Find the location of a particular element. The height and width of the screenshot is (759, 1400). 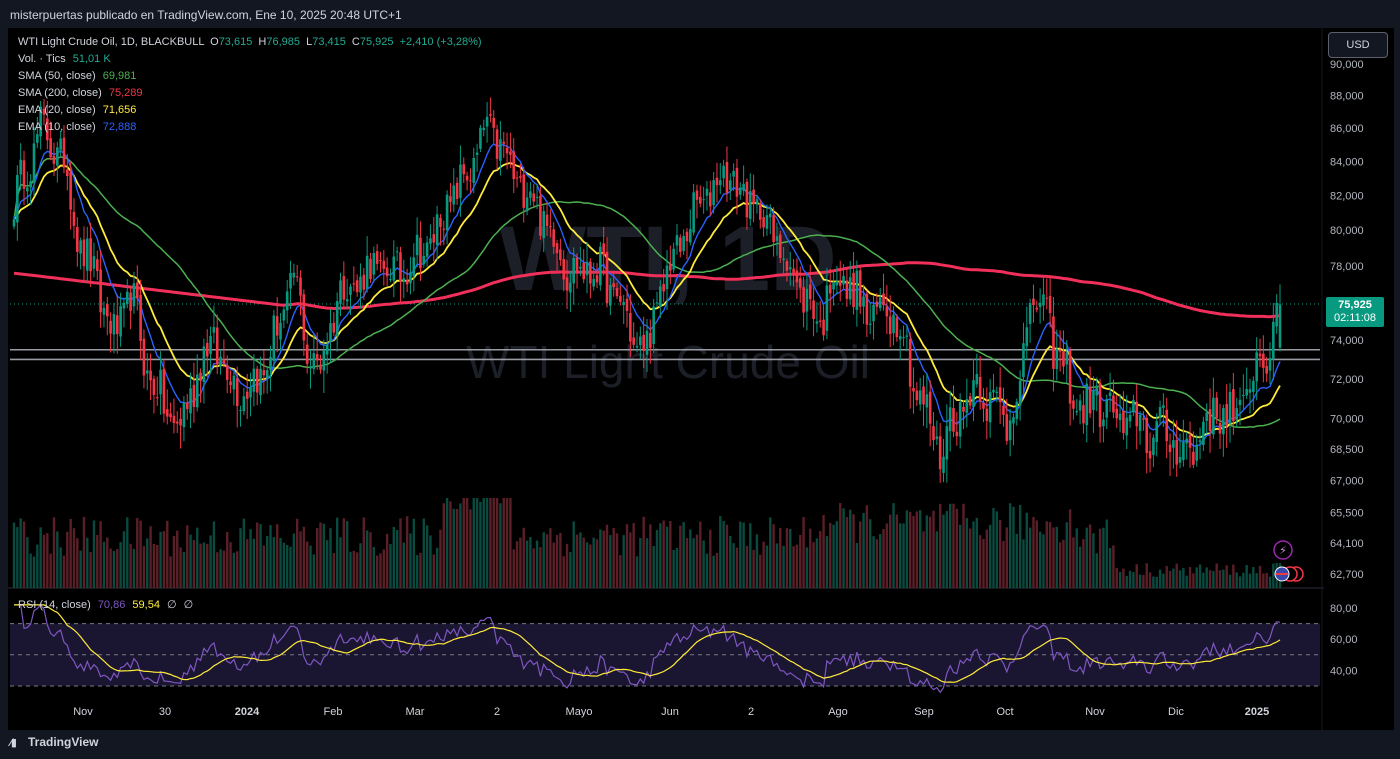

indicator-volume: Vol. · Tics 51,01 K is located at coordinates (64, 59).